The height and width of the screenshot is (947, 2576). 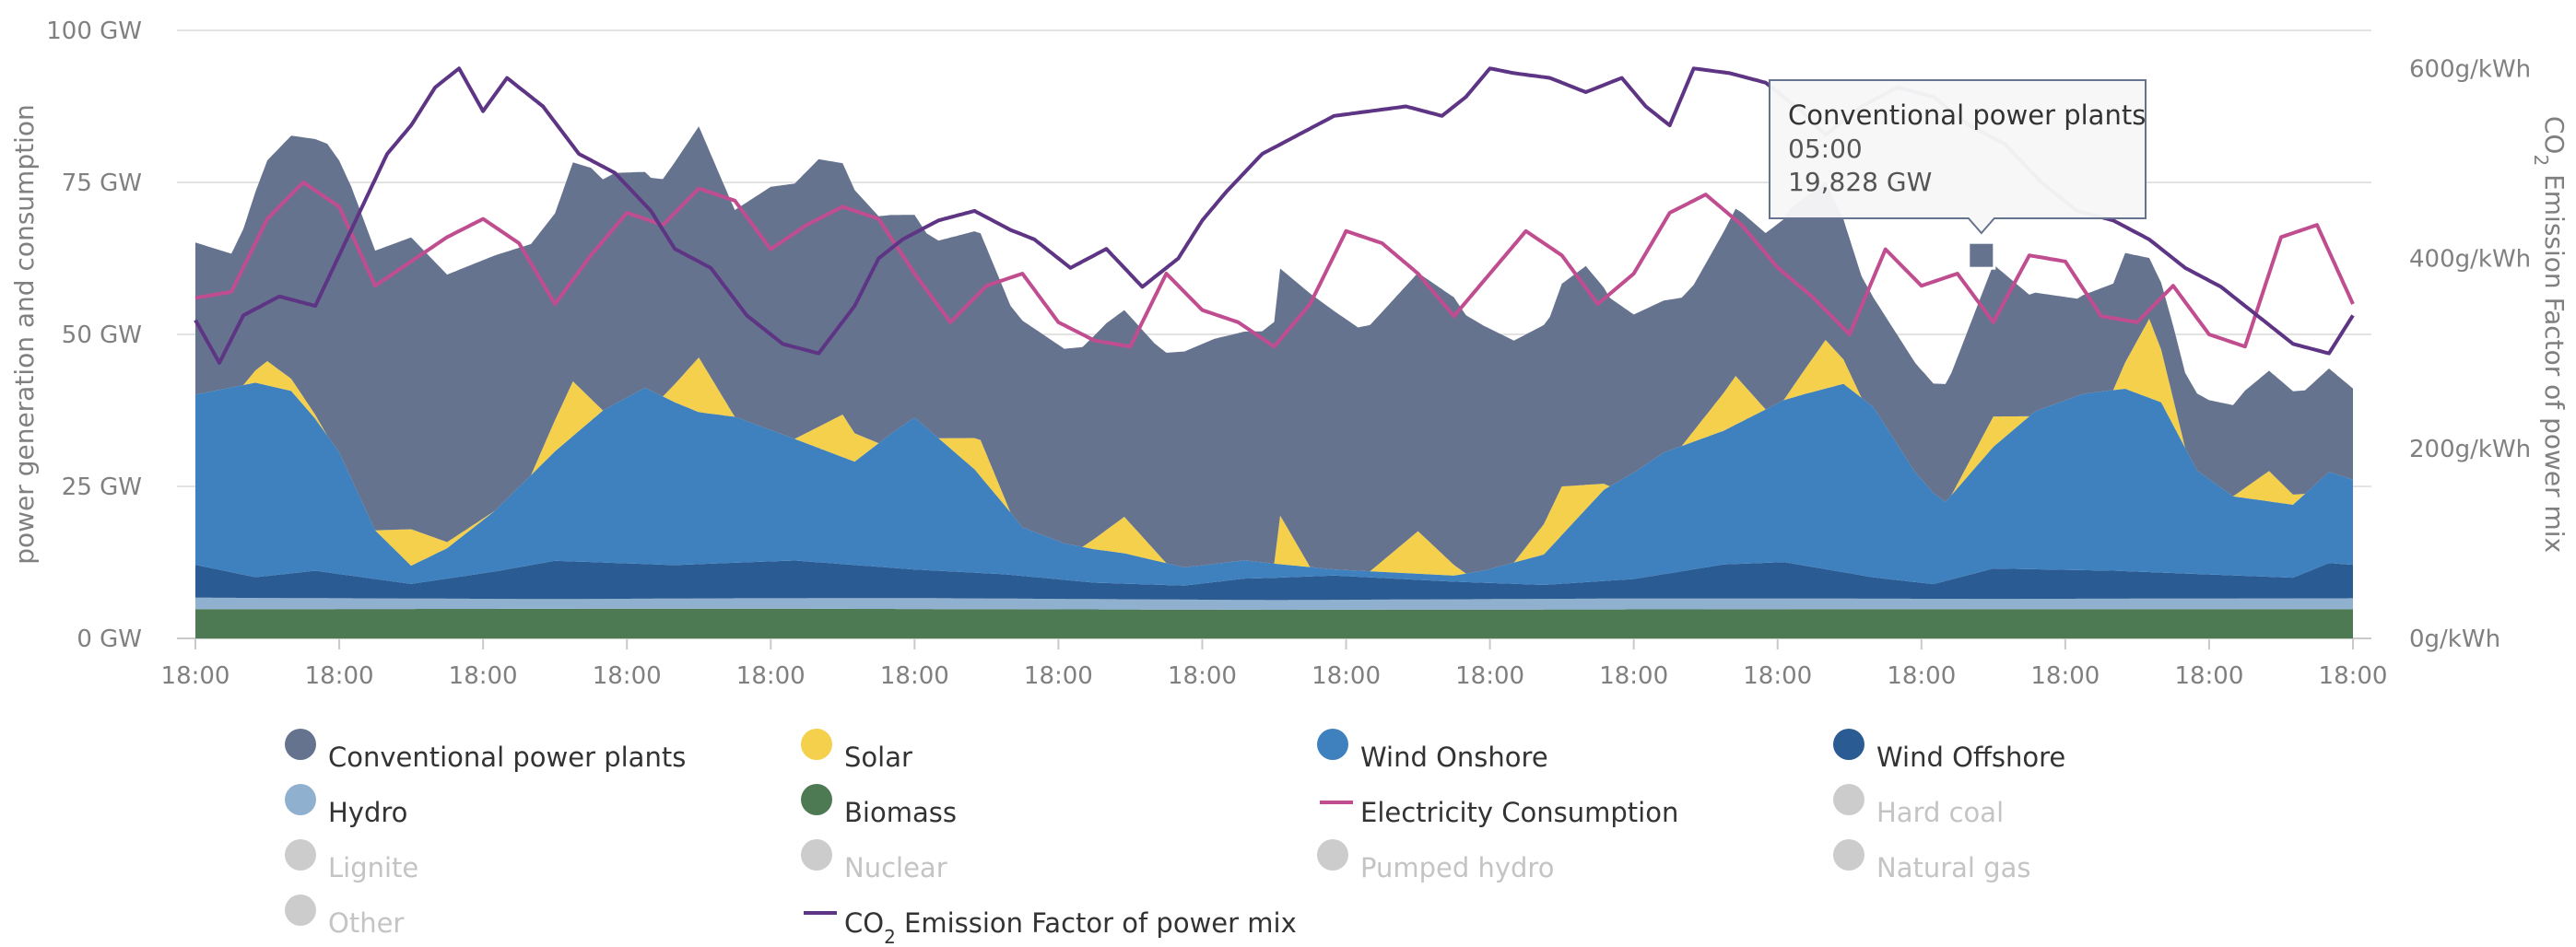 What do you see at coordinates (878, 757) in the screenshot?
I see `legend-label: Solar` at bounding box center [878, 757].